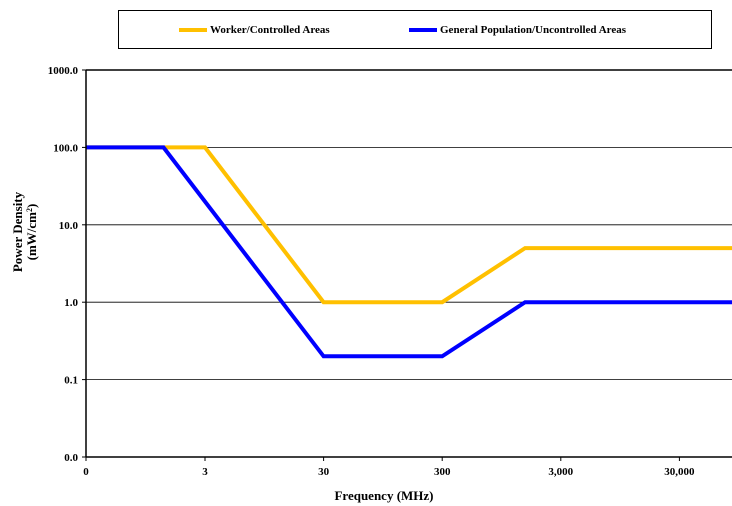 This screenshot has width=732, height=506. I want to click on x-tick-label: 300, so click(442, 472).